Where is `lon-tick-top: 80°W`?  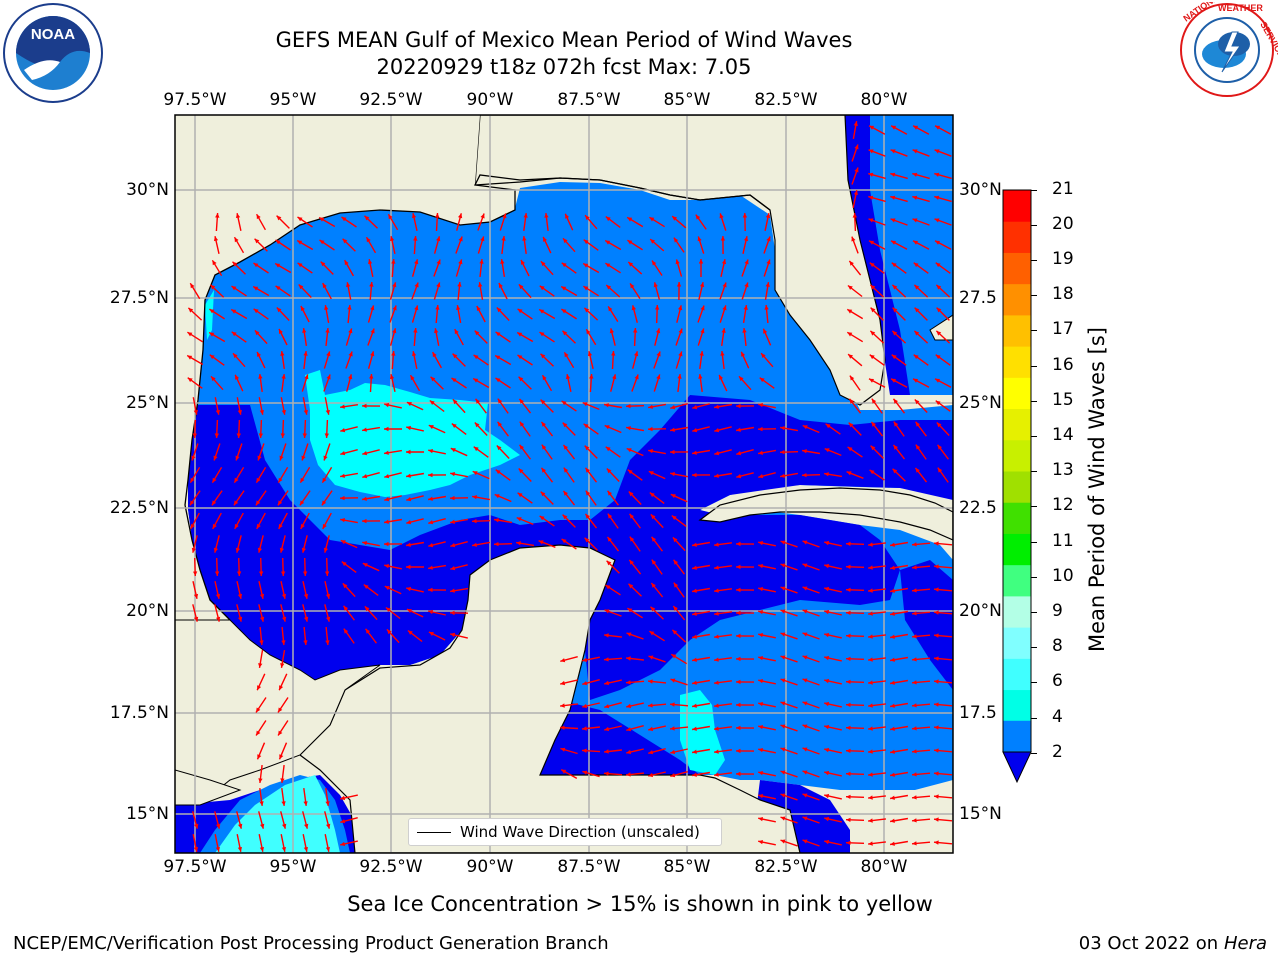
lon-tick-top: 80°W is located at coordinates (884, 100).